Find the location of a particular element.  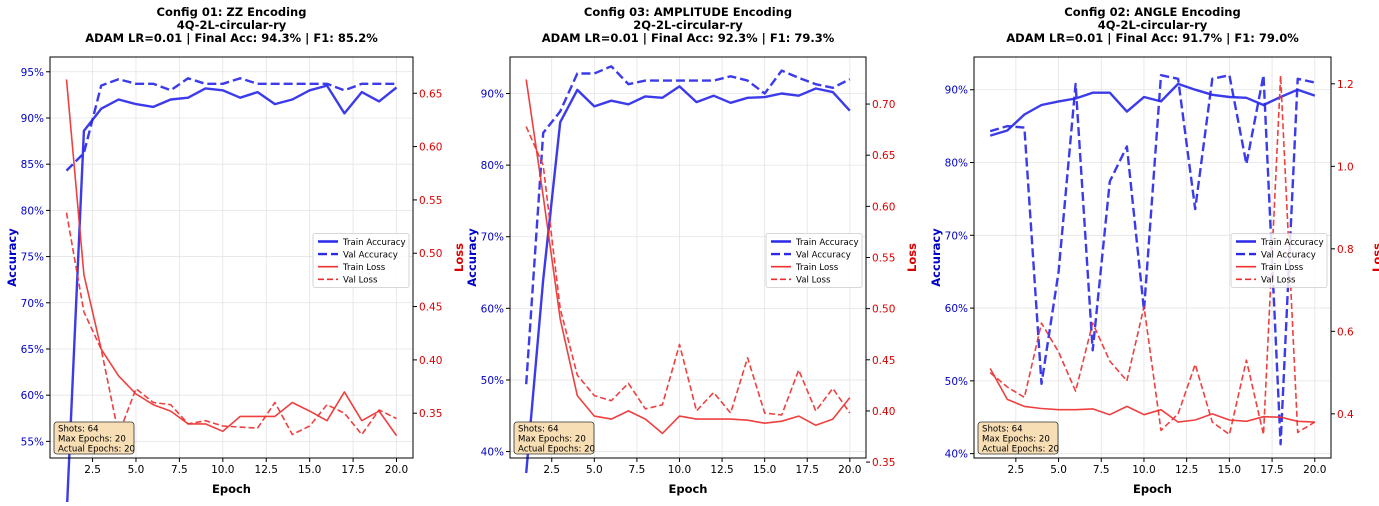

y-right-tick-label: 1.0 is located at coordinates (1345, 167).